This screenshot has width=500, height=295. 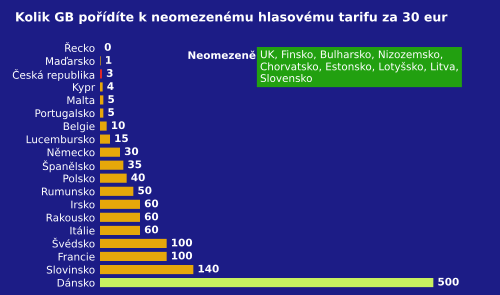 What do you see at coordinates (73, 243) in the screenshot?
I see `y-tick-label: Švédsko` at bounding box center [73, 243].